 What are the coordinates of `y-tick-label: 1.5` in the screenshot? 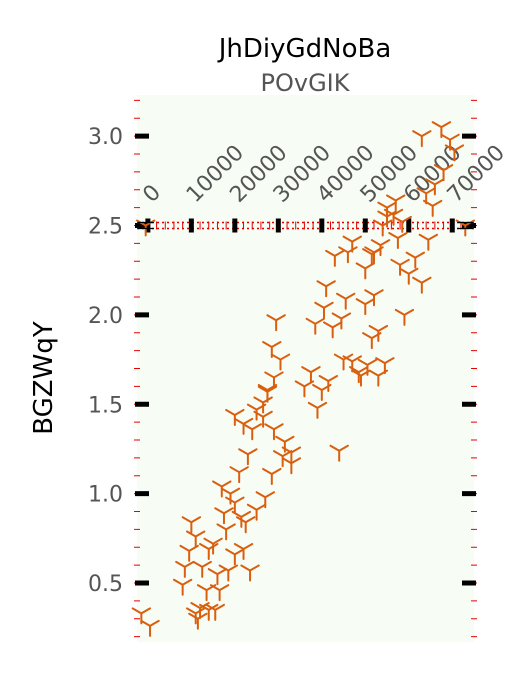 It's located at (105, 405).